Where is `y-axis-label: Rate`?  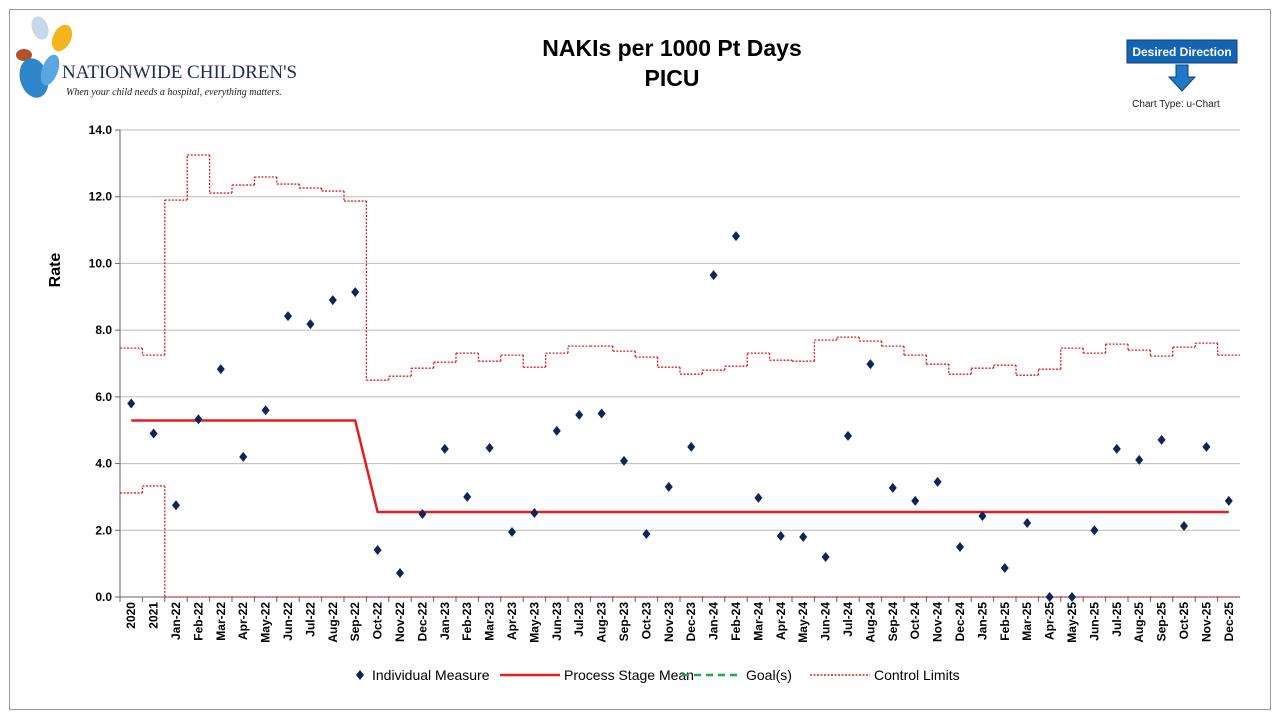 y-axis-label: Rate is located at coordinates (55, 270).